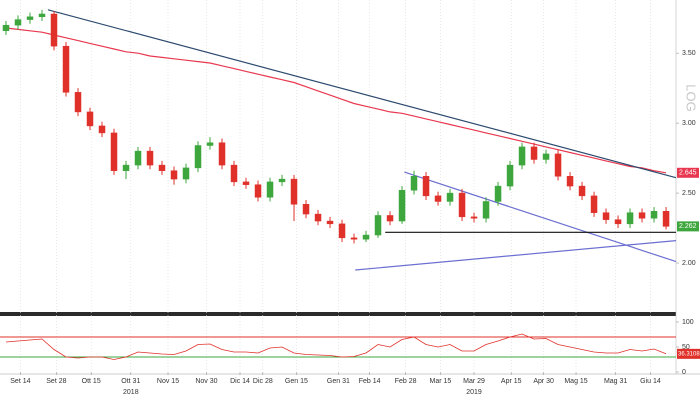 This screenshot has height=400, width=700. I want to click on x-tick-label: Apr 15, so click(511, 381).